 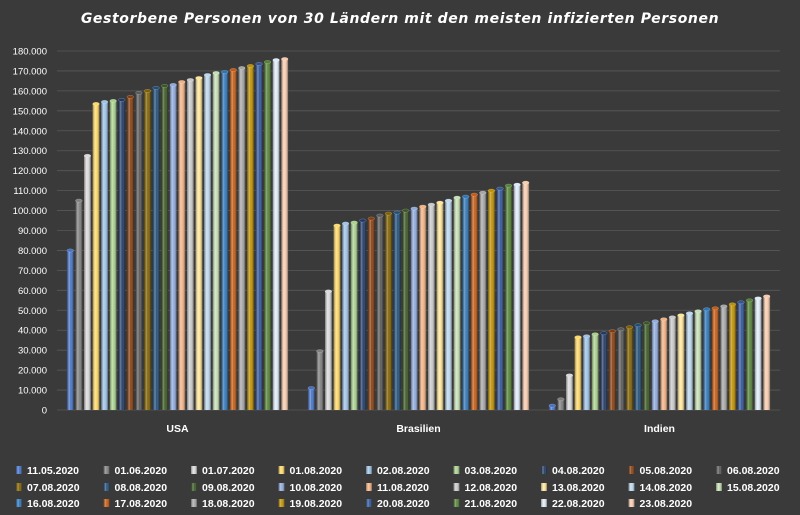 What do you see at coordinates (659, 429) in the screenshot?
I see `category-label: Indien` at bounding box center [659, 429].